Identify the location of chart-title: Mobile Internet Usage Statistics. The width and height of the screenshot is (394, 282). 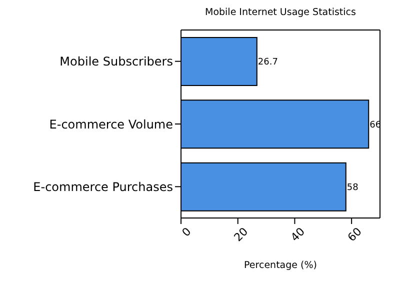
(280, 12).